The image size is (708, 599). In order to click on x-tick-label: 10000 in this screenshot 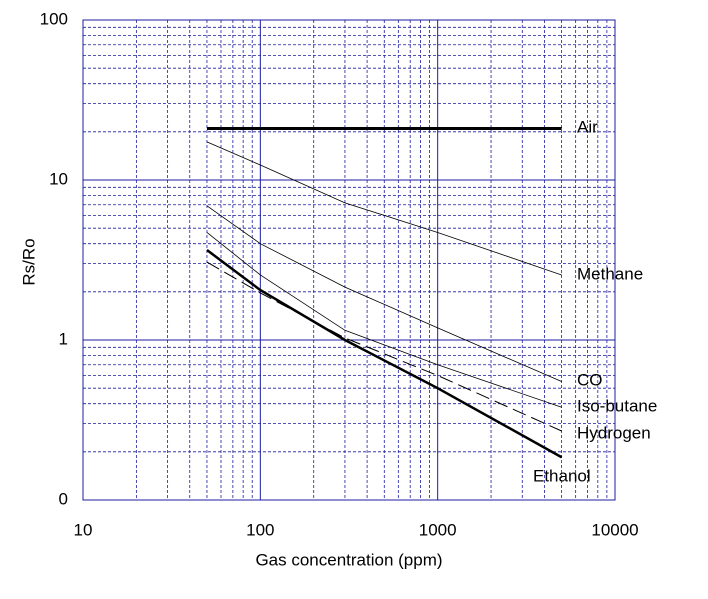, I will do `click(614, 529)`.